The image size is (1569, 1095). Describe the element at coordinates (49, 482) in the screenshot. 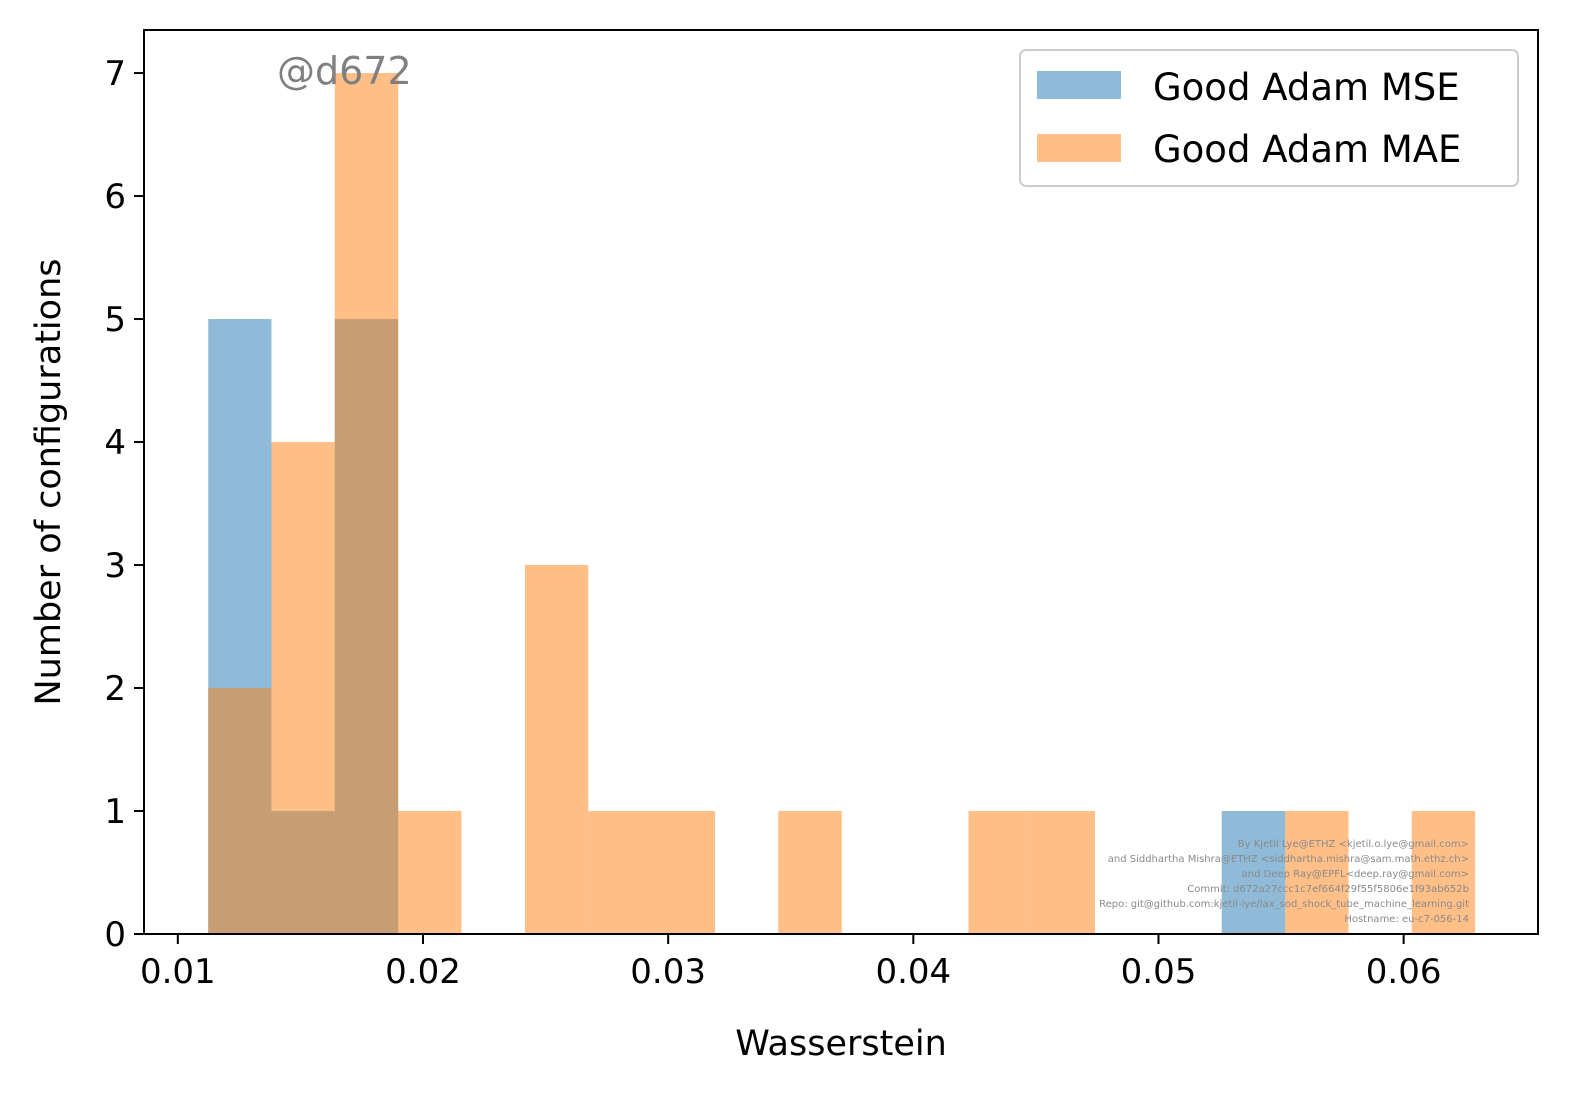

I see `y-axis-title: Number of configurations` at that location.